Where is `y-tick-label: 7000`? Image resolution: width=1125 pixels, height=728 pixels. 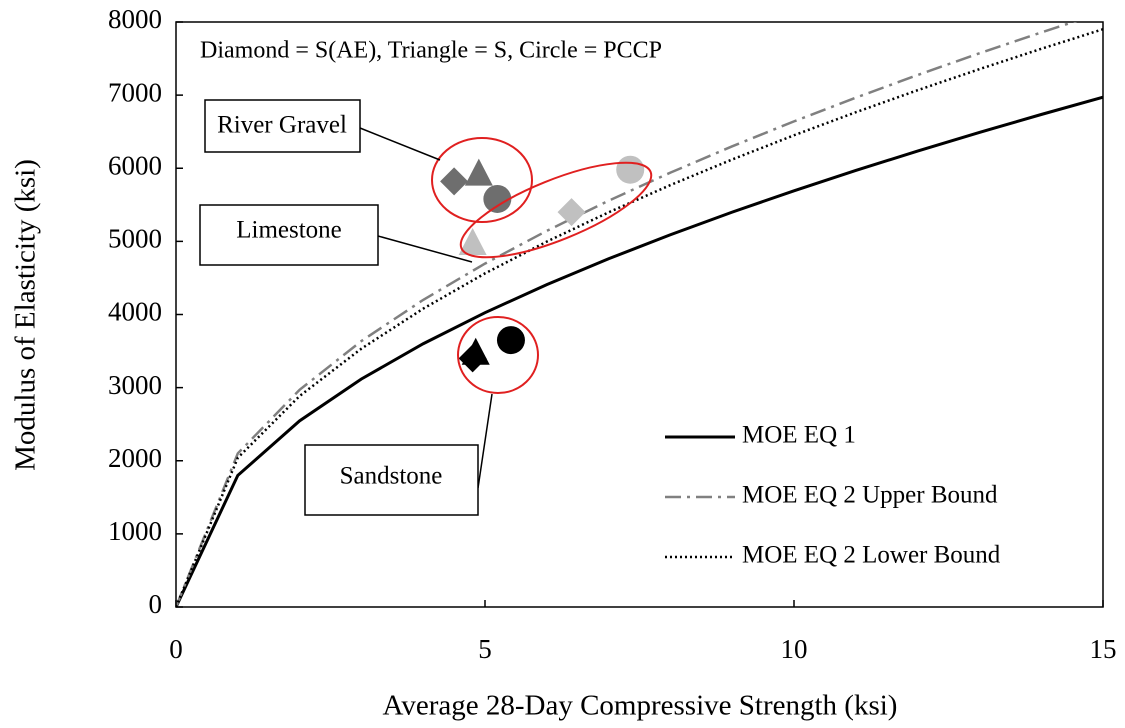 y-tick-label: 7000 is located at coordinates (135, 92).